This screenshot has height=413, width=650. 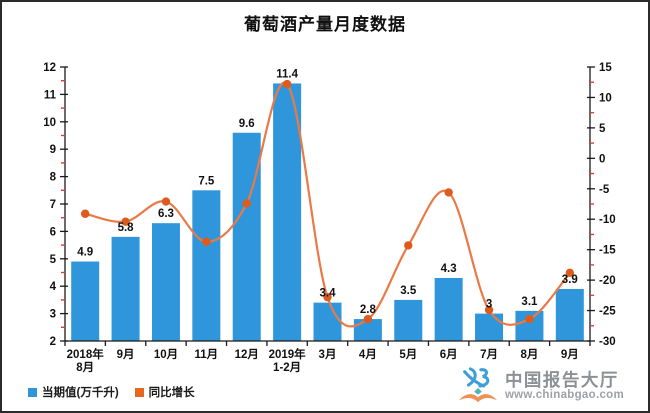 I want to click on x-tick-label: 7月, so click(x=489, y=354).